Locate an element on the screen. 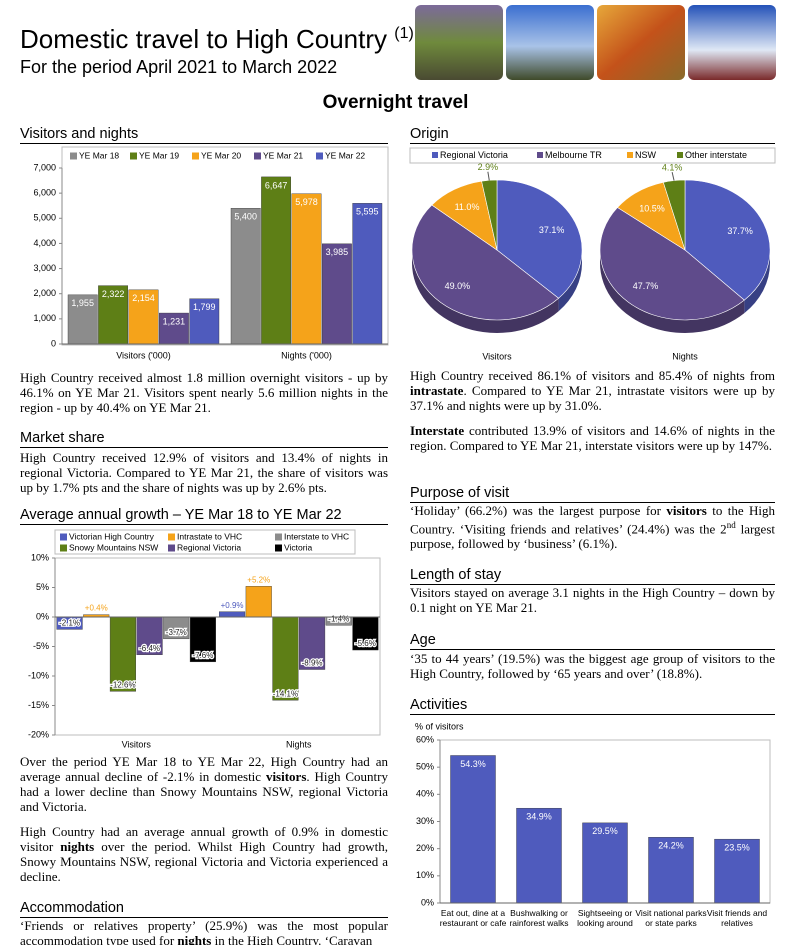 The height and width of the screenshot is (945, 791). plot-area is located at coordinates (217, 646).